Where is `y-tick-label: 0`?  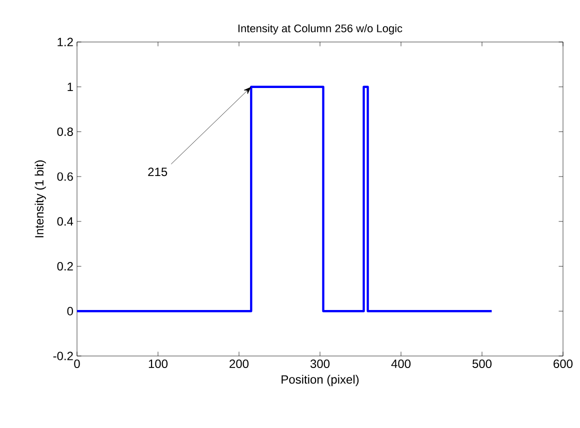 y-tick-label: 0 is located at coordinates (70, 311).